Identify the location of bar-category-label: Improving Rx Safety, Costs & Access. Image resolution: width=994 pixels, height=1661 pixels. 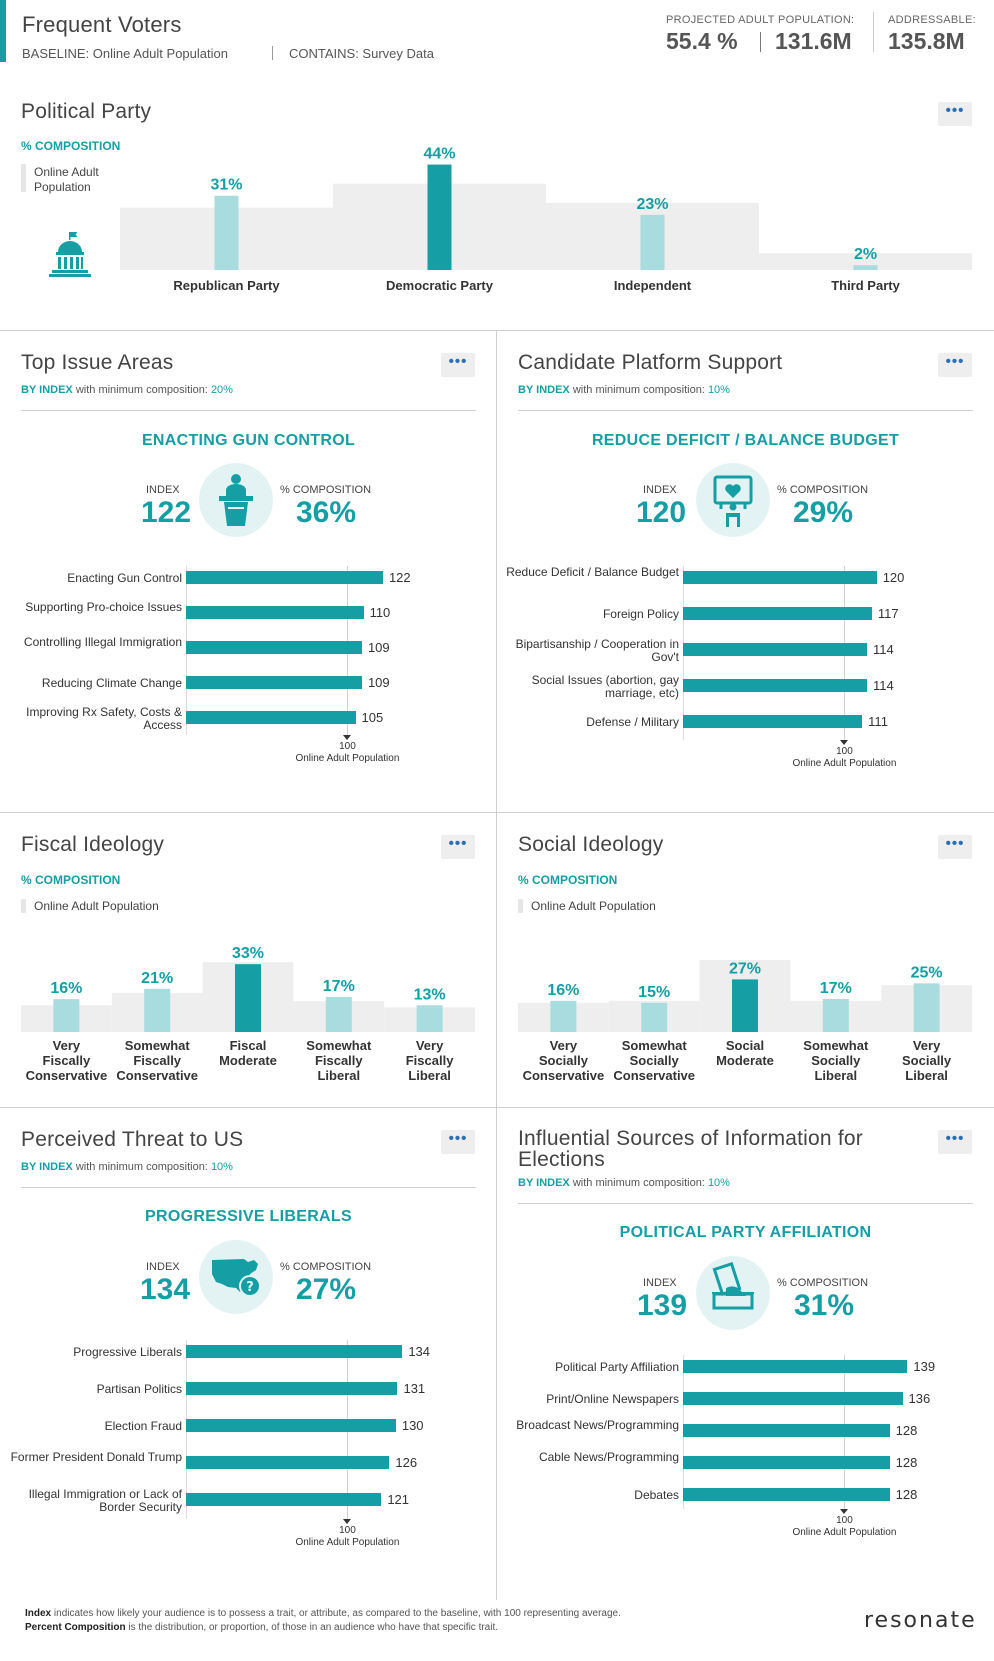
(104, 718).